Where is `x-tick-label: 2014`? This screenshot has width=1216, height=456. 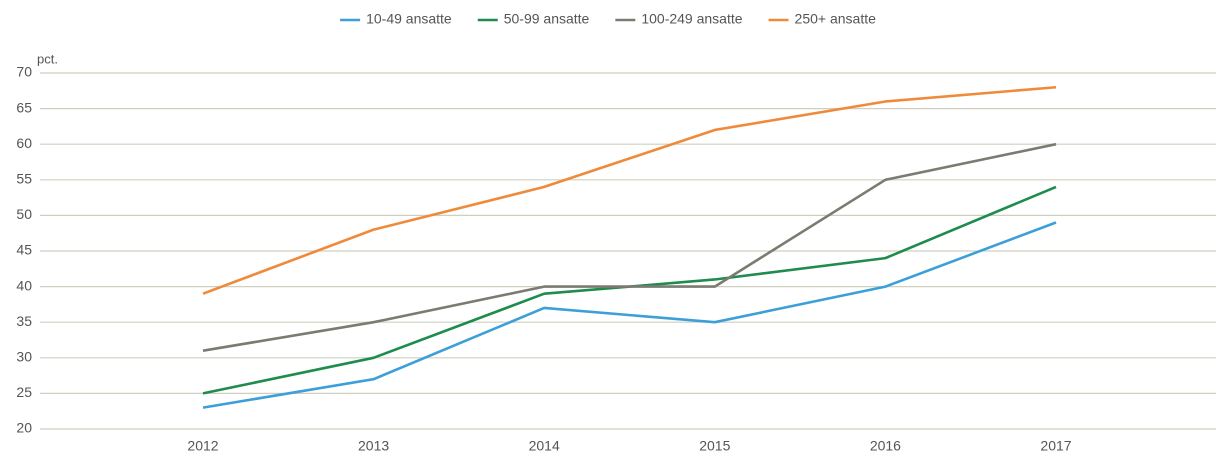 x-tick-label: 2014 is located at coordinates (544, 446).